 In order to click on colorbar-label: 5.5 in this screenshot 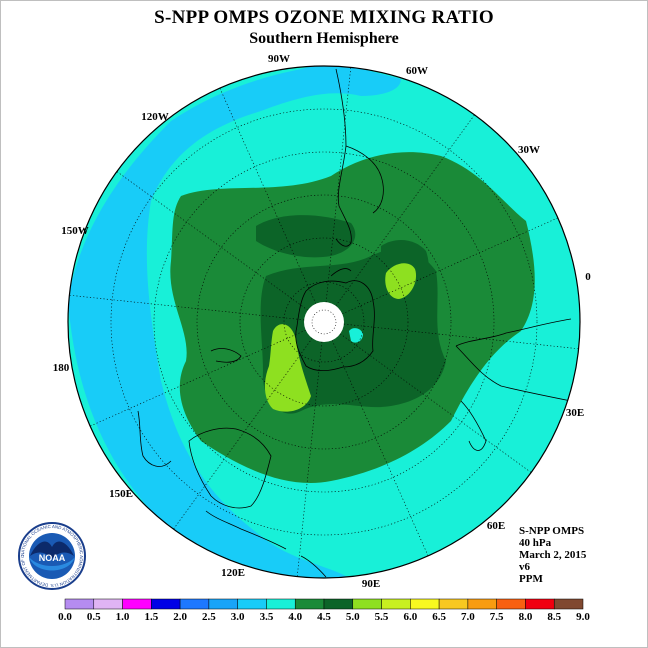, I will do `click(382, 617)`.